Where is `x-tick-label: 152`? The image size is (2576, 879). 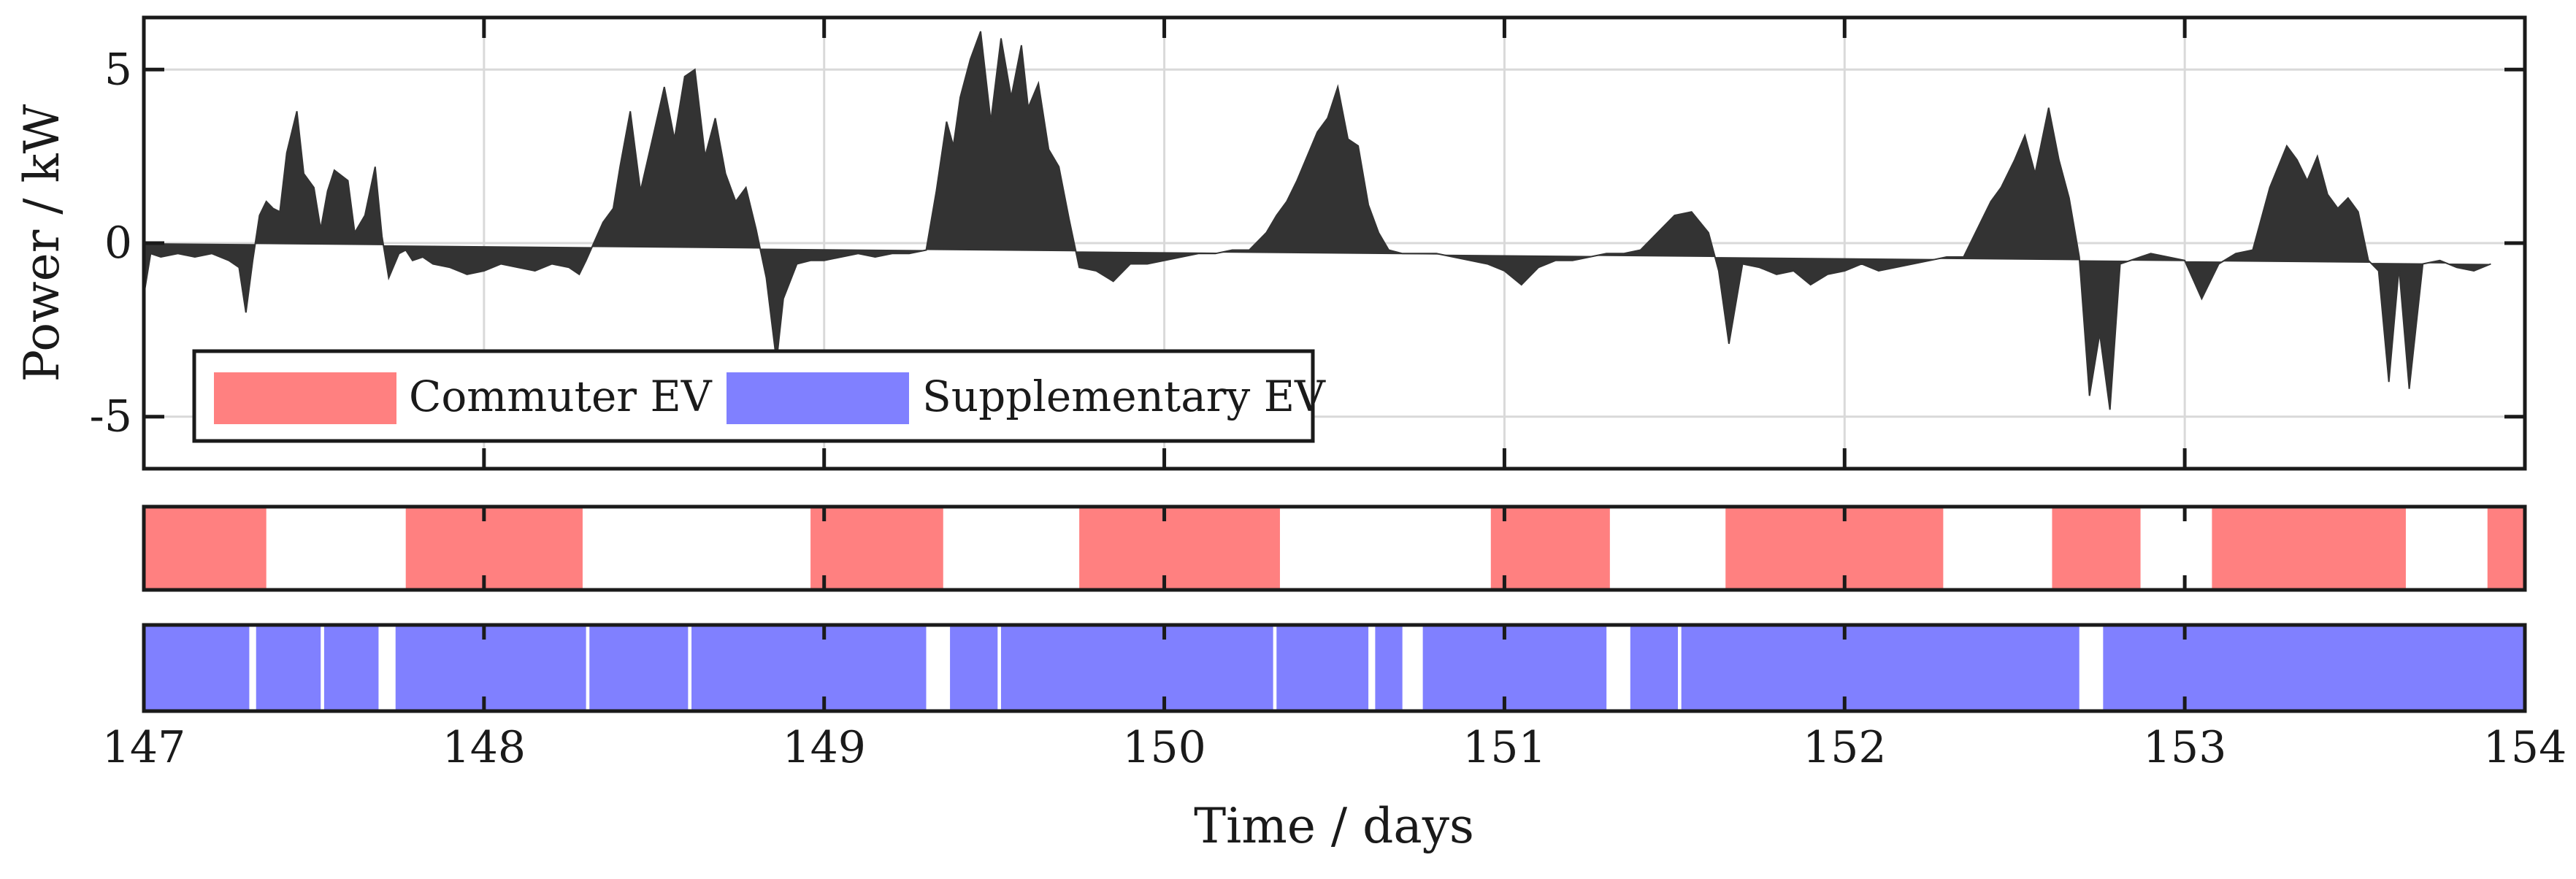
x-tick-label: 152 is located at coordinates (1845, 747).